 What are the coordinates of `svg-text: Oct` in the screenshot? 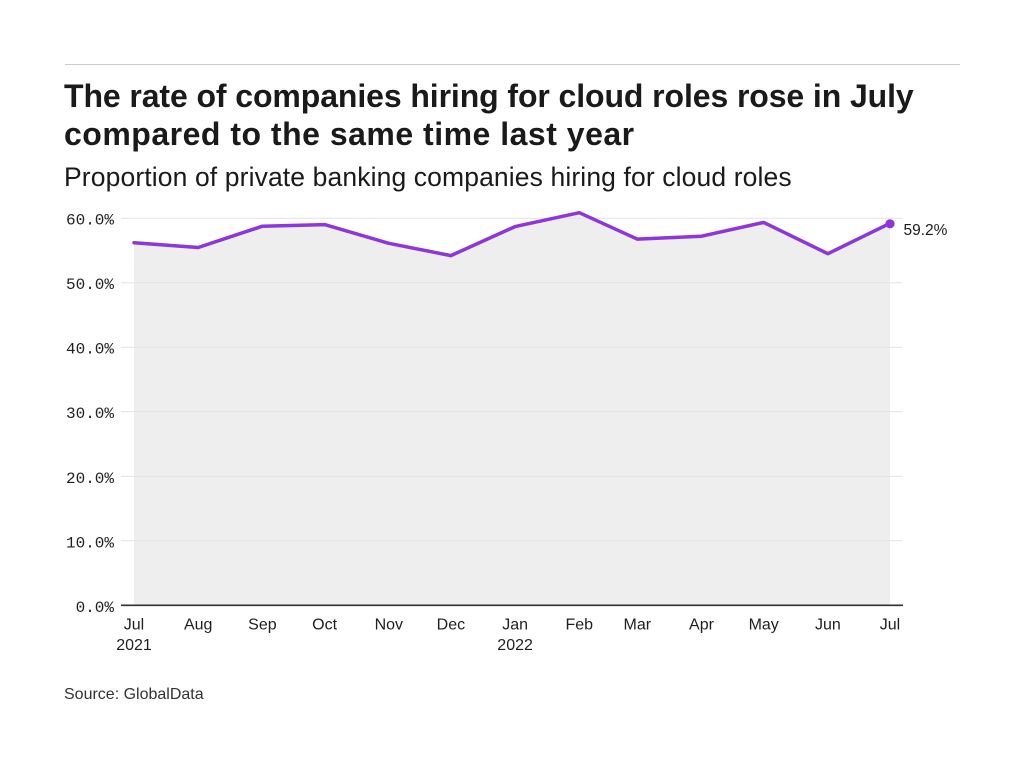 It's located at (324, 625).